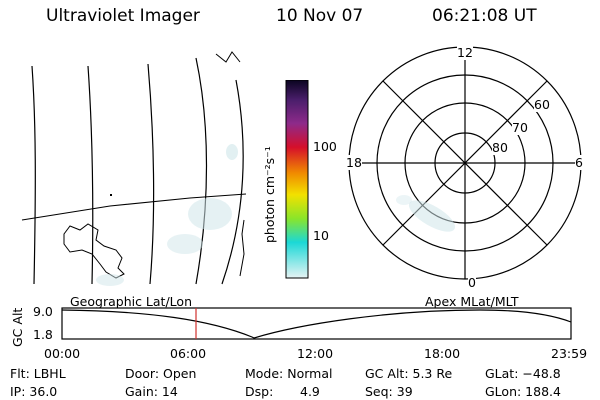  Describe the element at coordinates (354, 162) in the screenshot. I see `mlt-label-18: 18` at that location.